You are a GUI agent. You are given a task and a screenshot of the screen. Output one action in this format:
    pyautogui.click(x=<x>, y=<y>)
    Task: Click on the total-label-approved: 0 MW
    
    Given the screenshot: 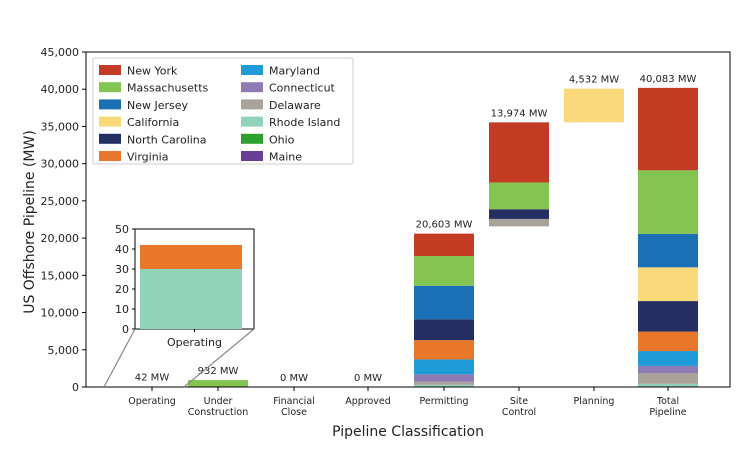 What is the action you would take?
    pyautogui.click(x=368, y=378)
    